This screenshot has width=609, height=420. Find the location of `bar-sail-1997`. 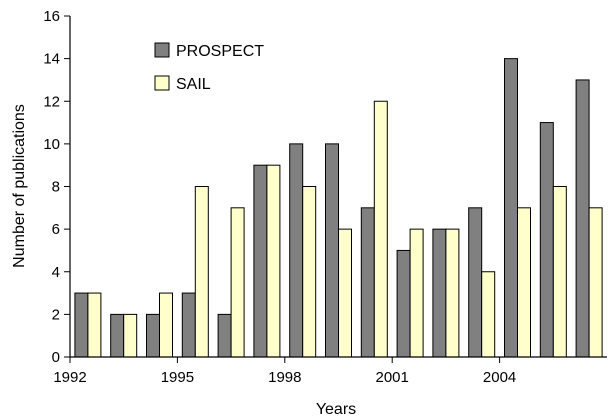

bar-sail-1997 is located at coordinates (273, 261).